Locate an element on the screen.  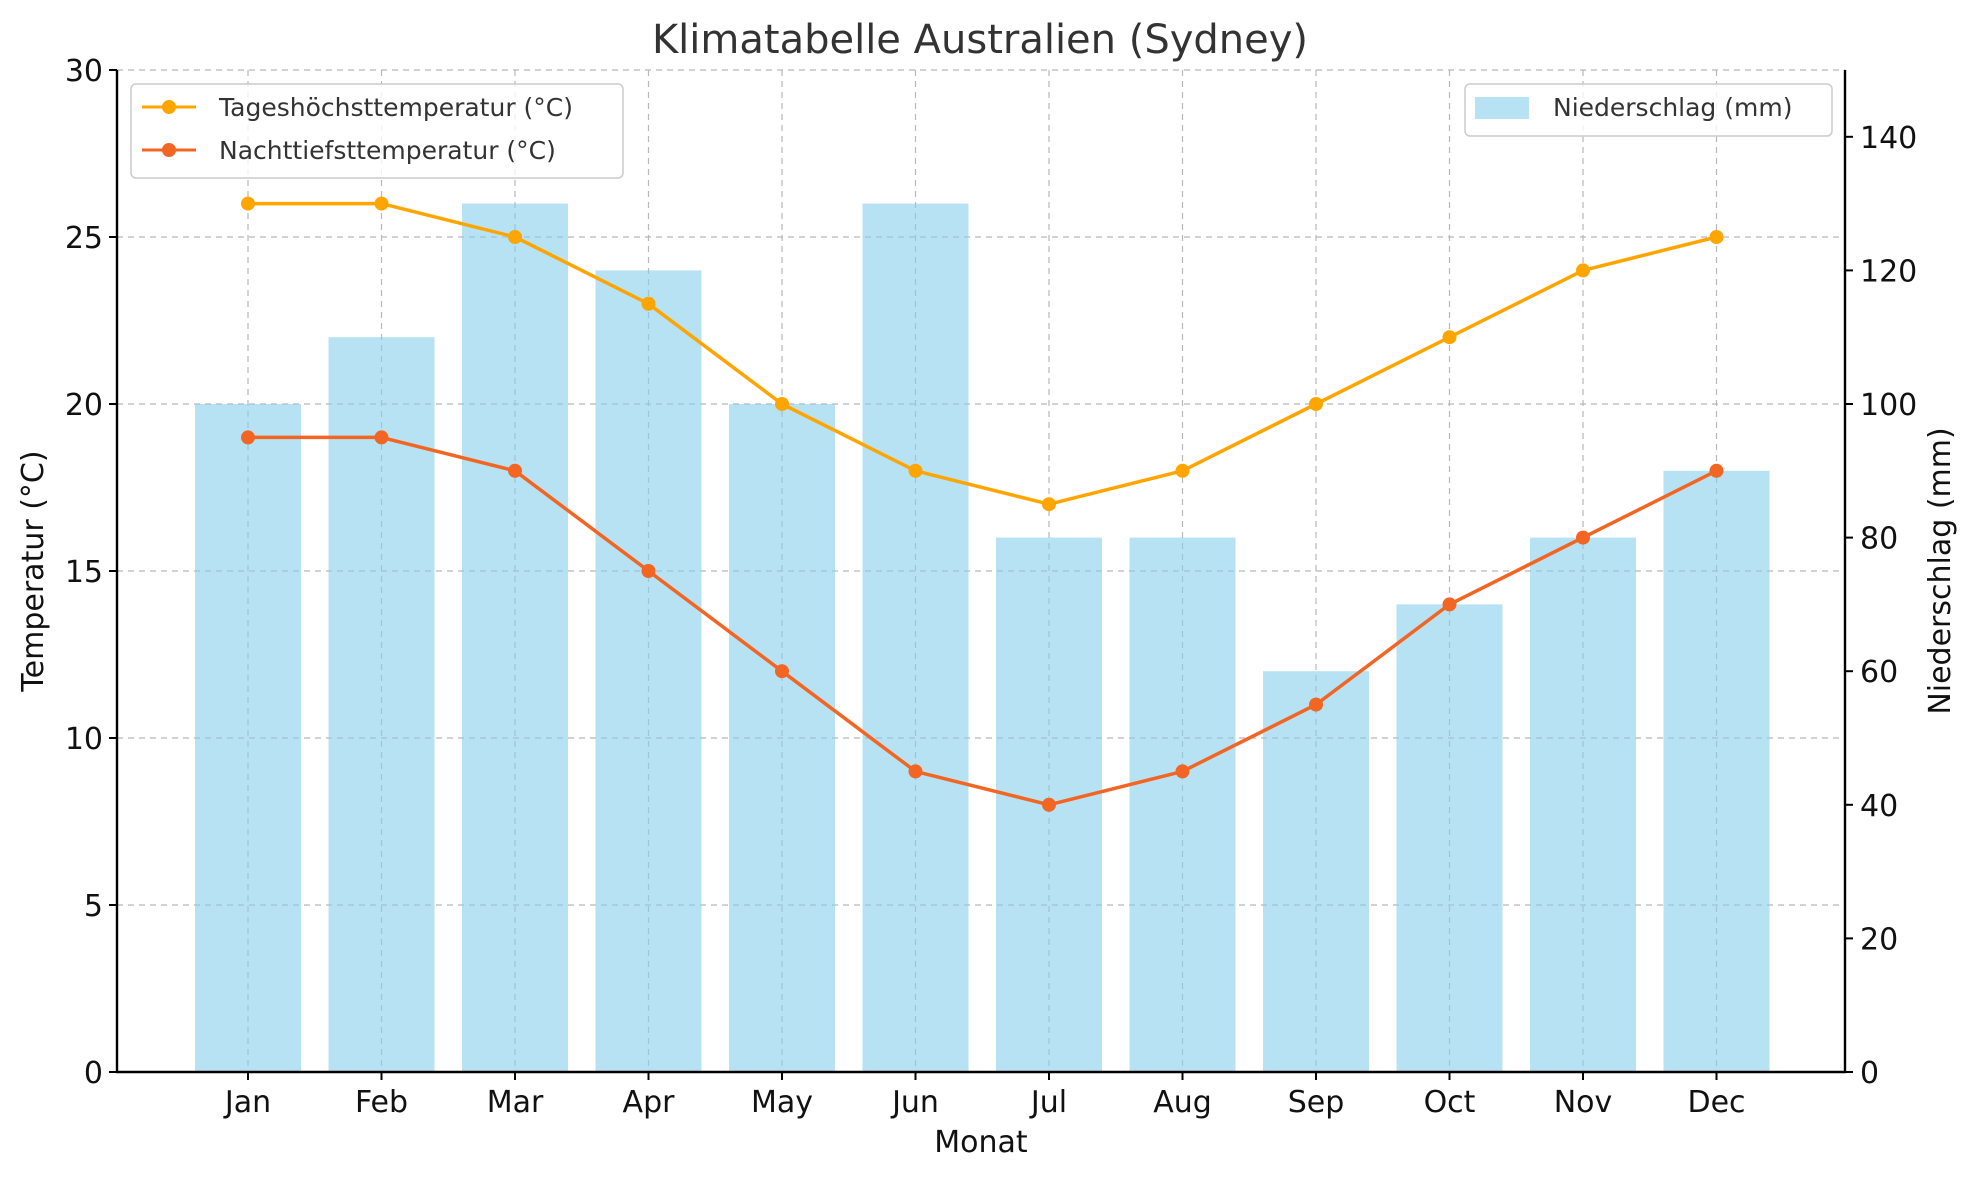
bar-feb is located at coordinates (381, 704).